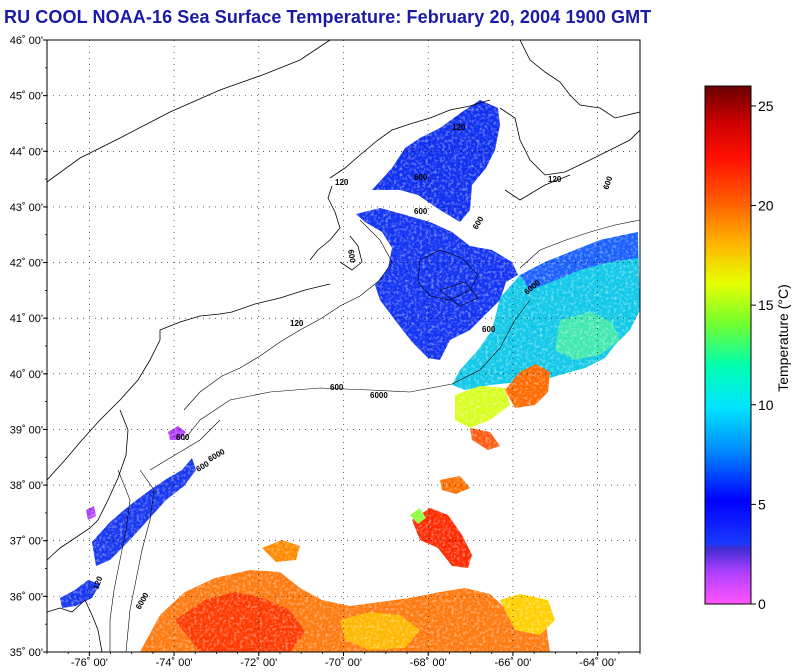 Image resolution: width=798 pixels, height=672 pixels. I want to click on coastline-midatlantic, so click(104, 405).